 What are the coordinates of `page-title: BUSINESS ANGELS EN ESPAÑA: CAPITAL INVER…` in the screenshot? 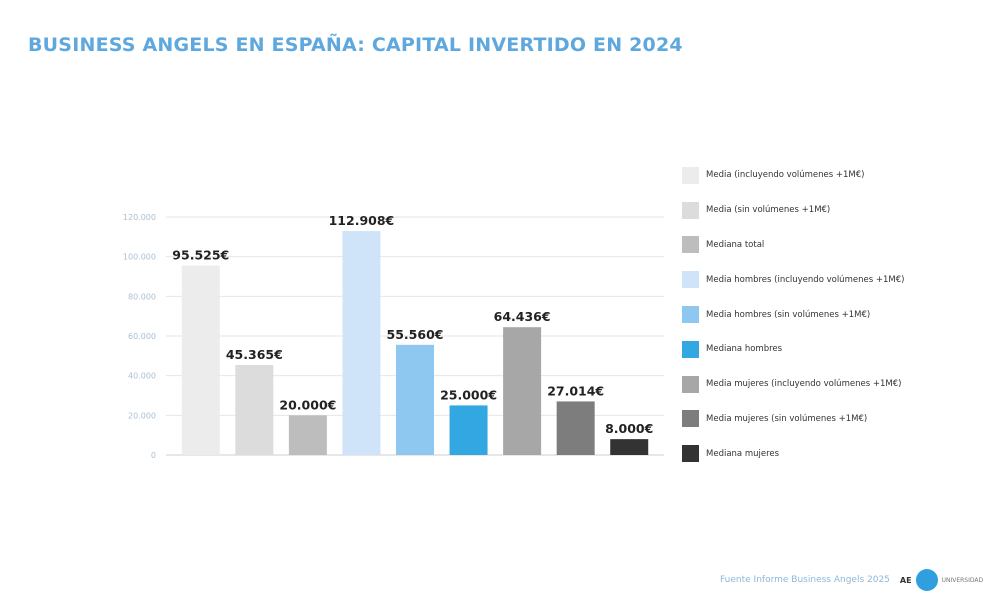 It's located at (355, 45).